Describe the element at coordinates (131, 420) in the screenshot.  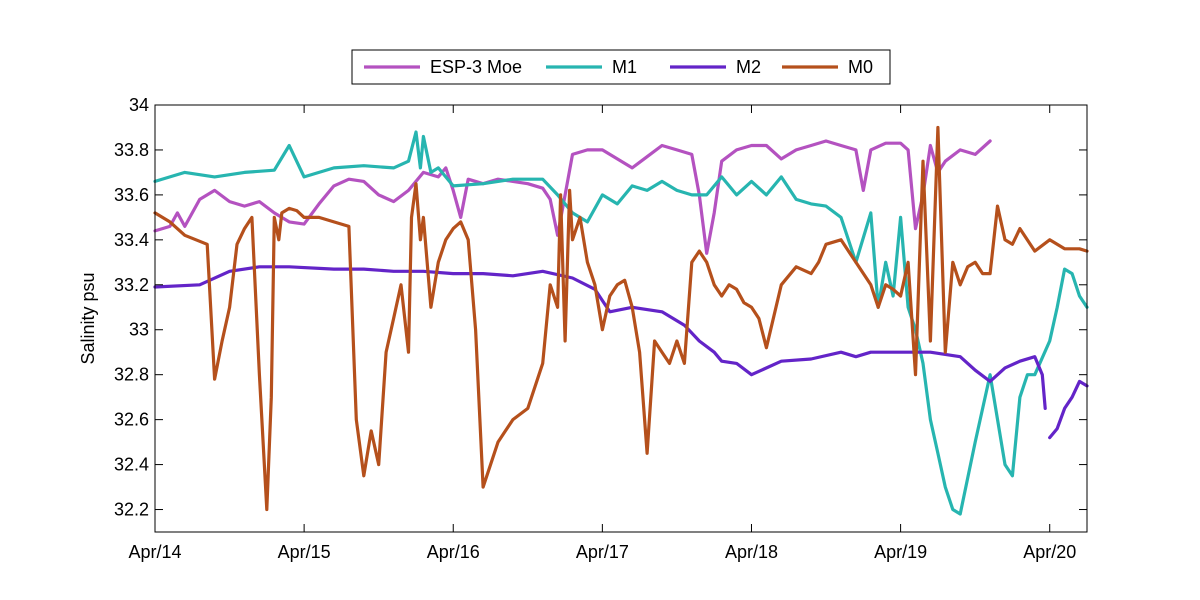
I see `y-tick-label: 32.6` at that location.